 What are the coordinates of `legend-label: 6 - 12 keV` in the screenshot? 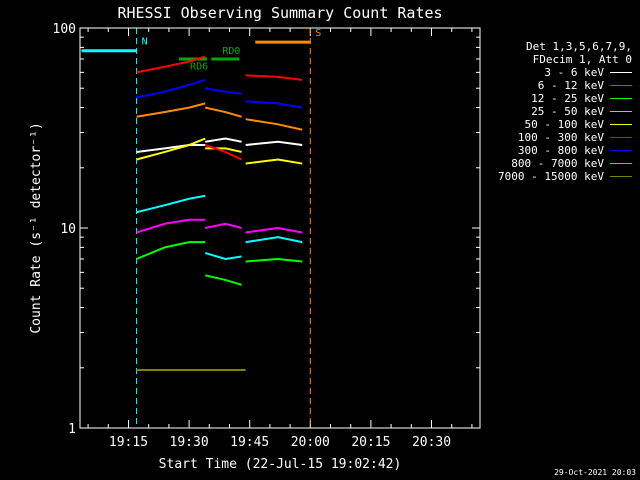 It's located at (570, 85).